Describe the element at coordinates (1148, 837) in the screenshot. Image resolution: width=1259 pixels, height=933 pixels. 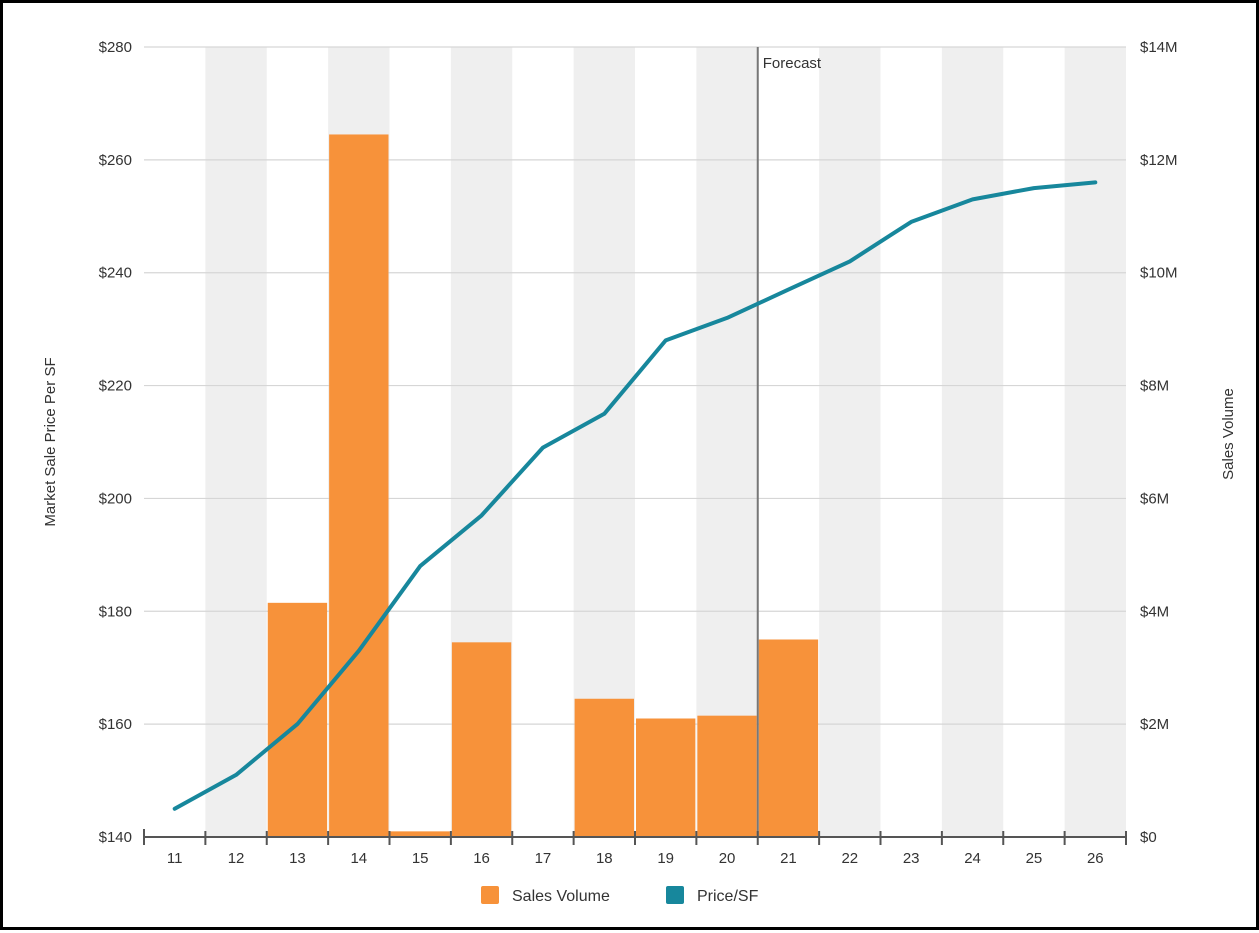
I see `right-axis-tick-label: $0` at that location.